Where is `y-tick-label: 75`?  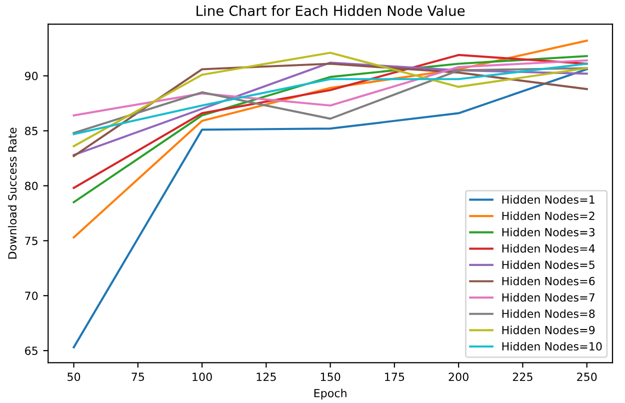
y-tick-label: 75 is located at coordinates (31, 241).